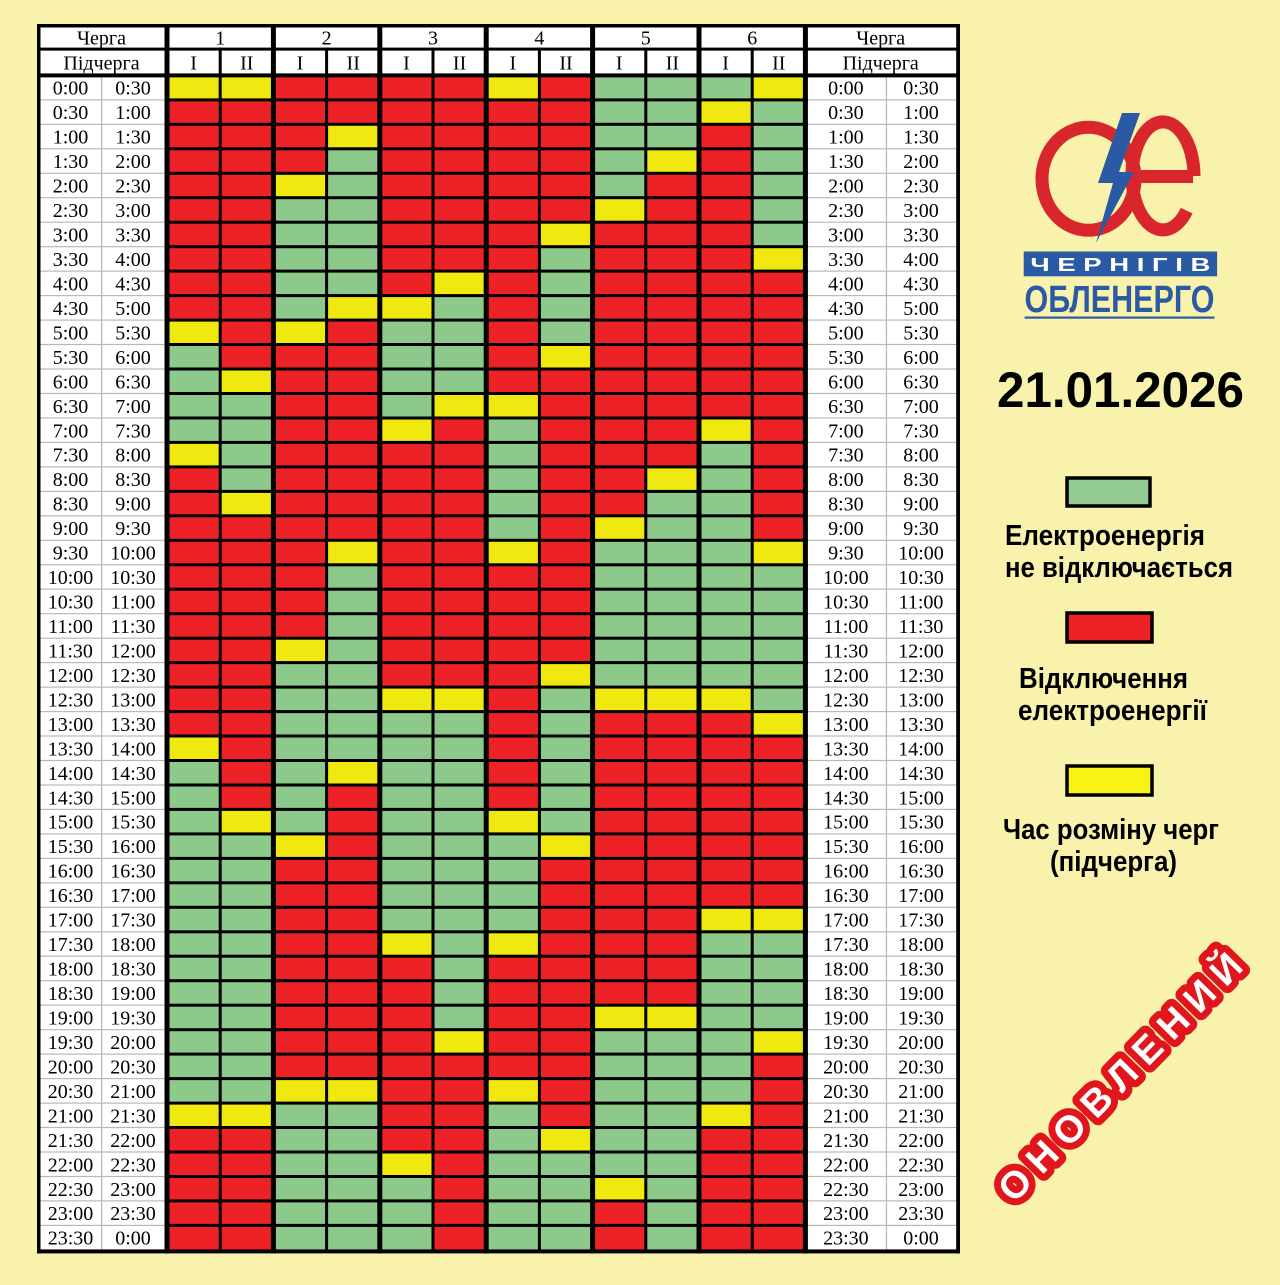  I want to click on svg-text: 6, so click(752, 39).